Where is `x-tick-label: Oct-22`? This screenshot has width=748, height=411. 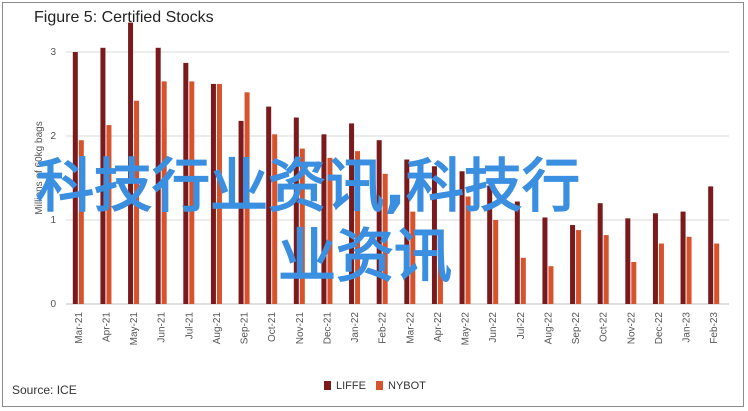
x-tick-label: Oct-22 is located at coordinates (604, 327).